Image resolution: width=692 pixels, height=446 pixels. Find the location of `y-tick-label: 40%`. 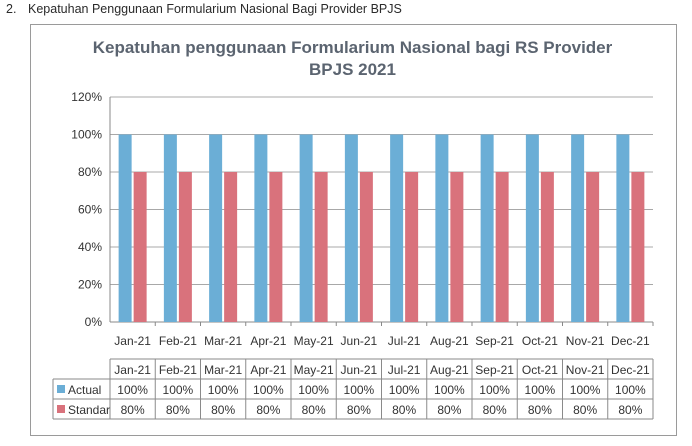

y-tick-label: 40% is located at coordinates (90, 247).